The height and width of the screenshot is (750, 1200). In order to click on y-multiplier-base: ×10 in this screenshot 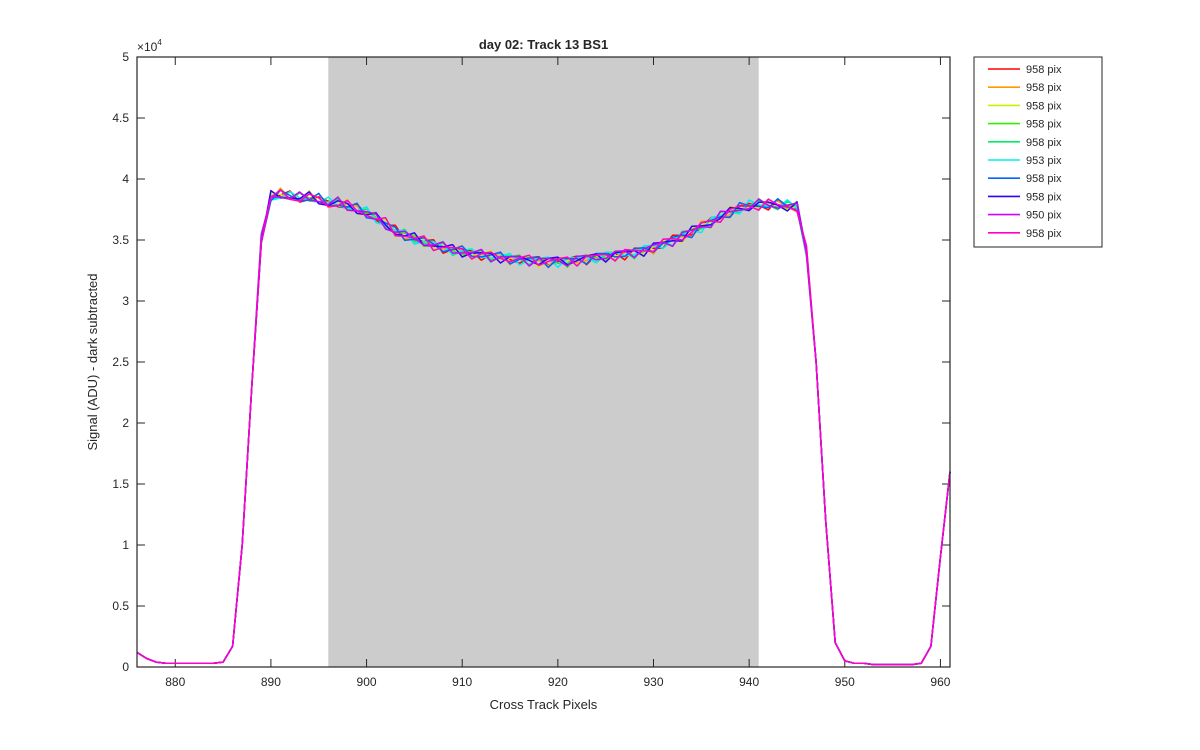, I will do `click(147, 47)`.